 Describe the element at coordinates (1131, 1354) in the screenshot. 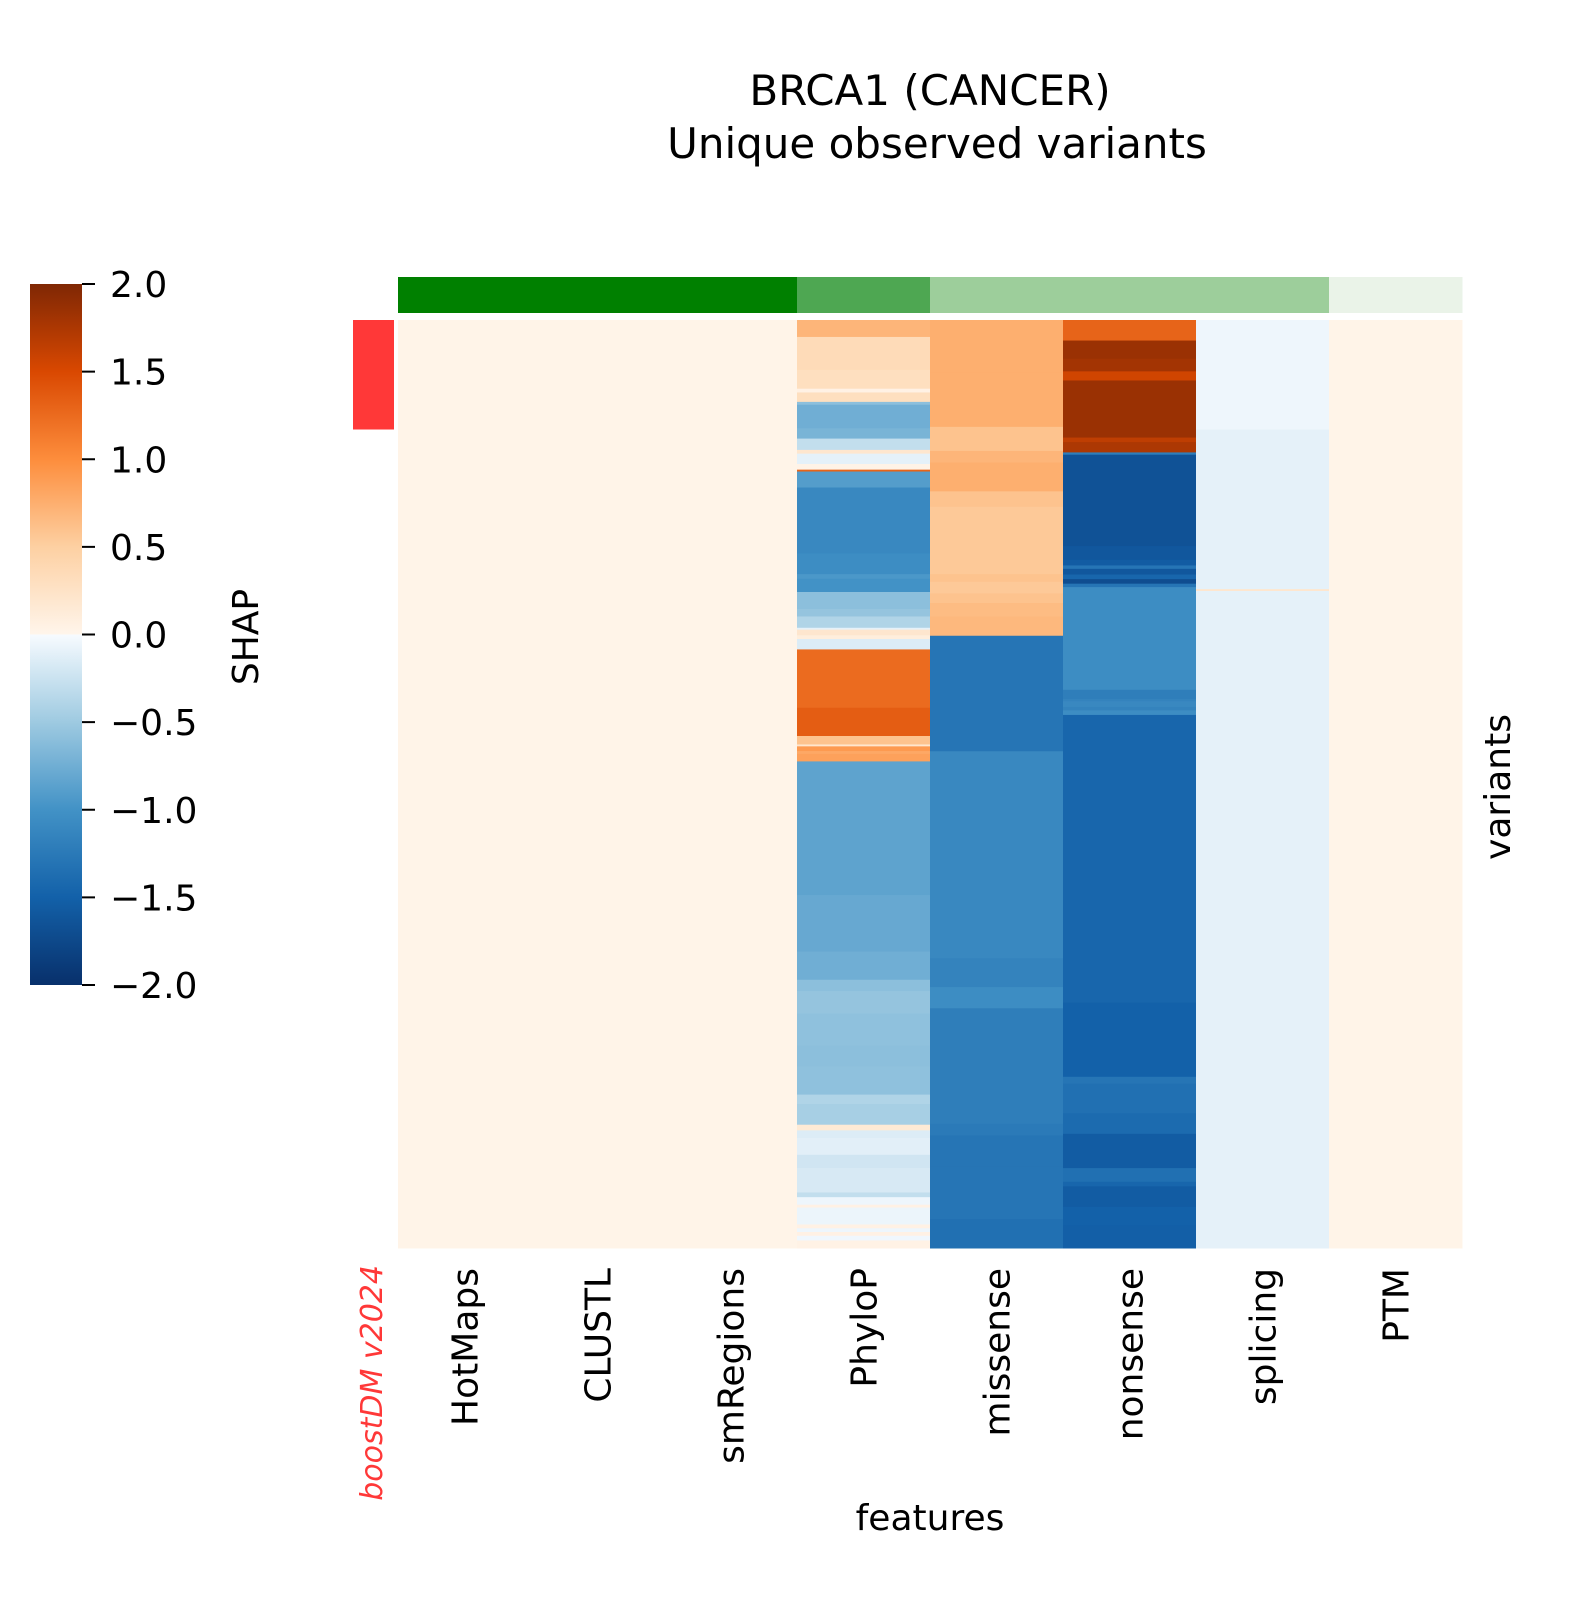

I see `x-tick-label: nonsense` at that location.